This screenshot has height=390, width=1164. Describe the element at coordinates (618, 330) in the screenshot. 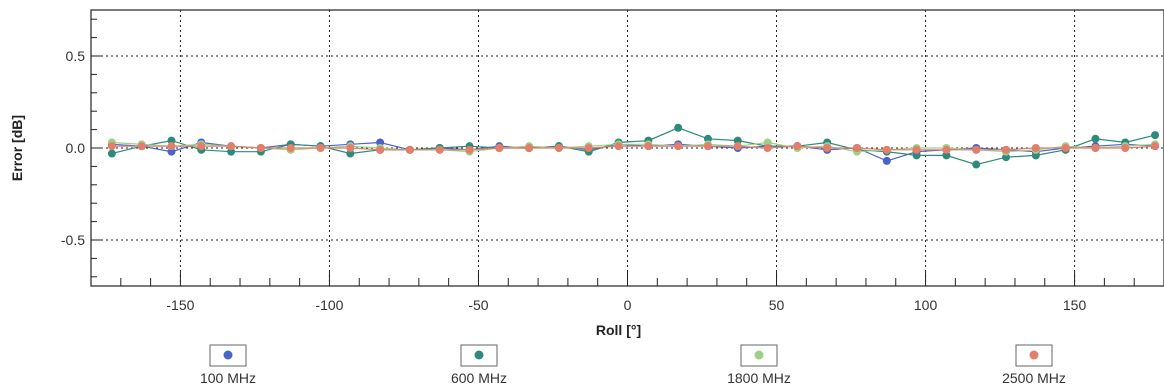

I see `x-axis-title: Roll [°]` at that location.